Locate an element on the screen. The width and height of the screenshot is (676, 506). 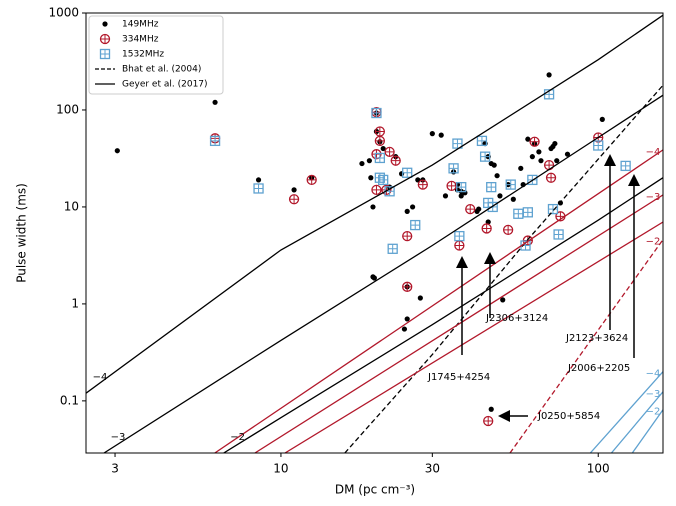
annotation: J2123+3624 is located at coordinates (596, 338).